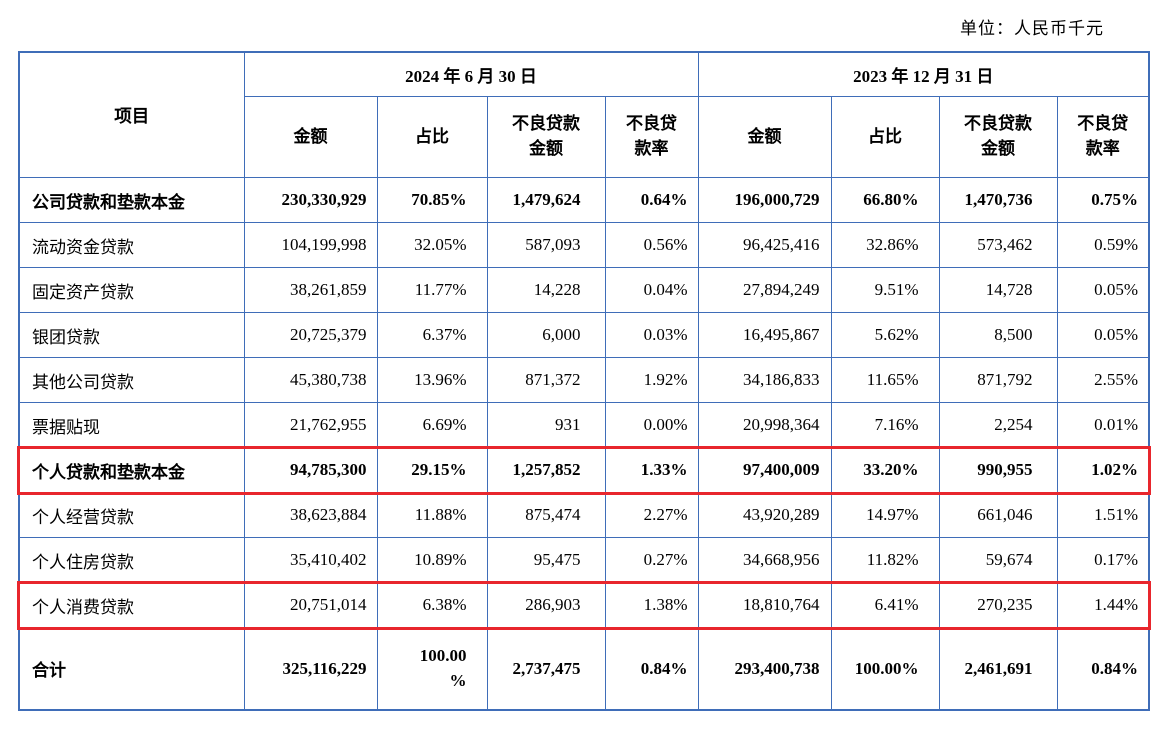  I want to click on row-value-cell: 587,093, so click(546, 245).